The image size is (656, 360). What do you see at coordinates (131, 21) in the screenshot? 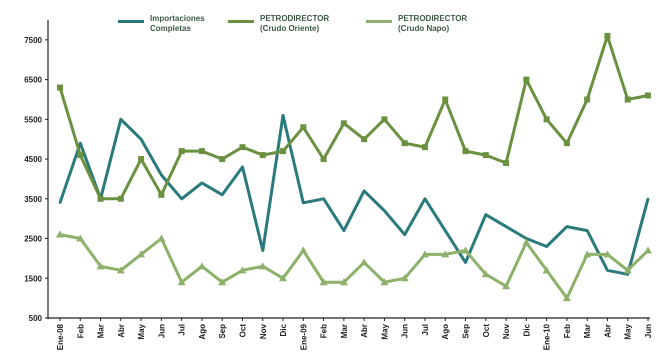
I see `legend-swatch-importaciones` at bounding box center [131, 21].